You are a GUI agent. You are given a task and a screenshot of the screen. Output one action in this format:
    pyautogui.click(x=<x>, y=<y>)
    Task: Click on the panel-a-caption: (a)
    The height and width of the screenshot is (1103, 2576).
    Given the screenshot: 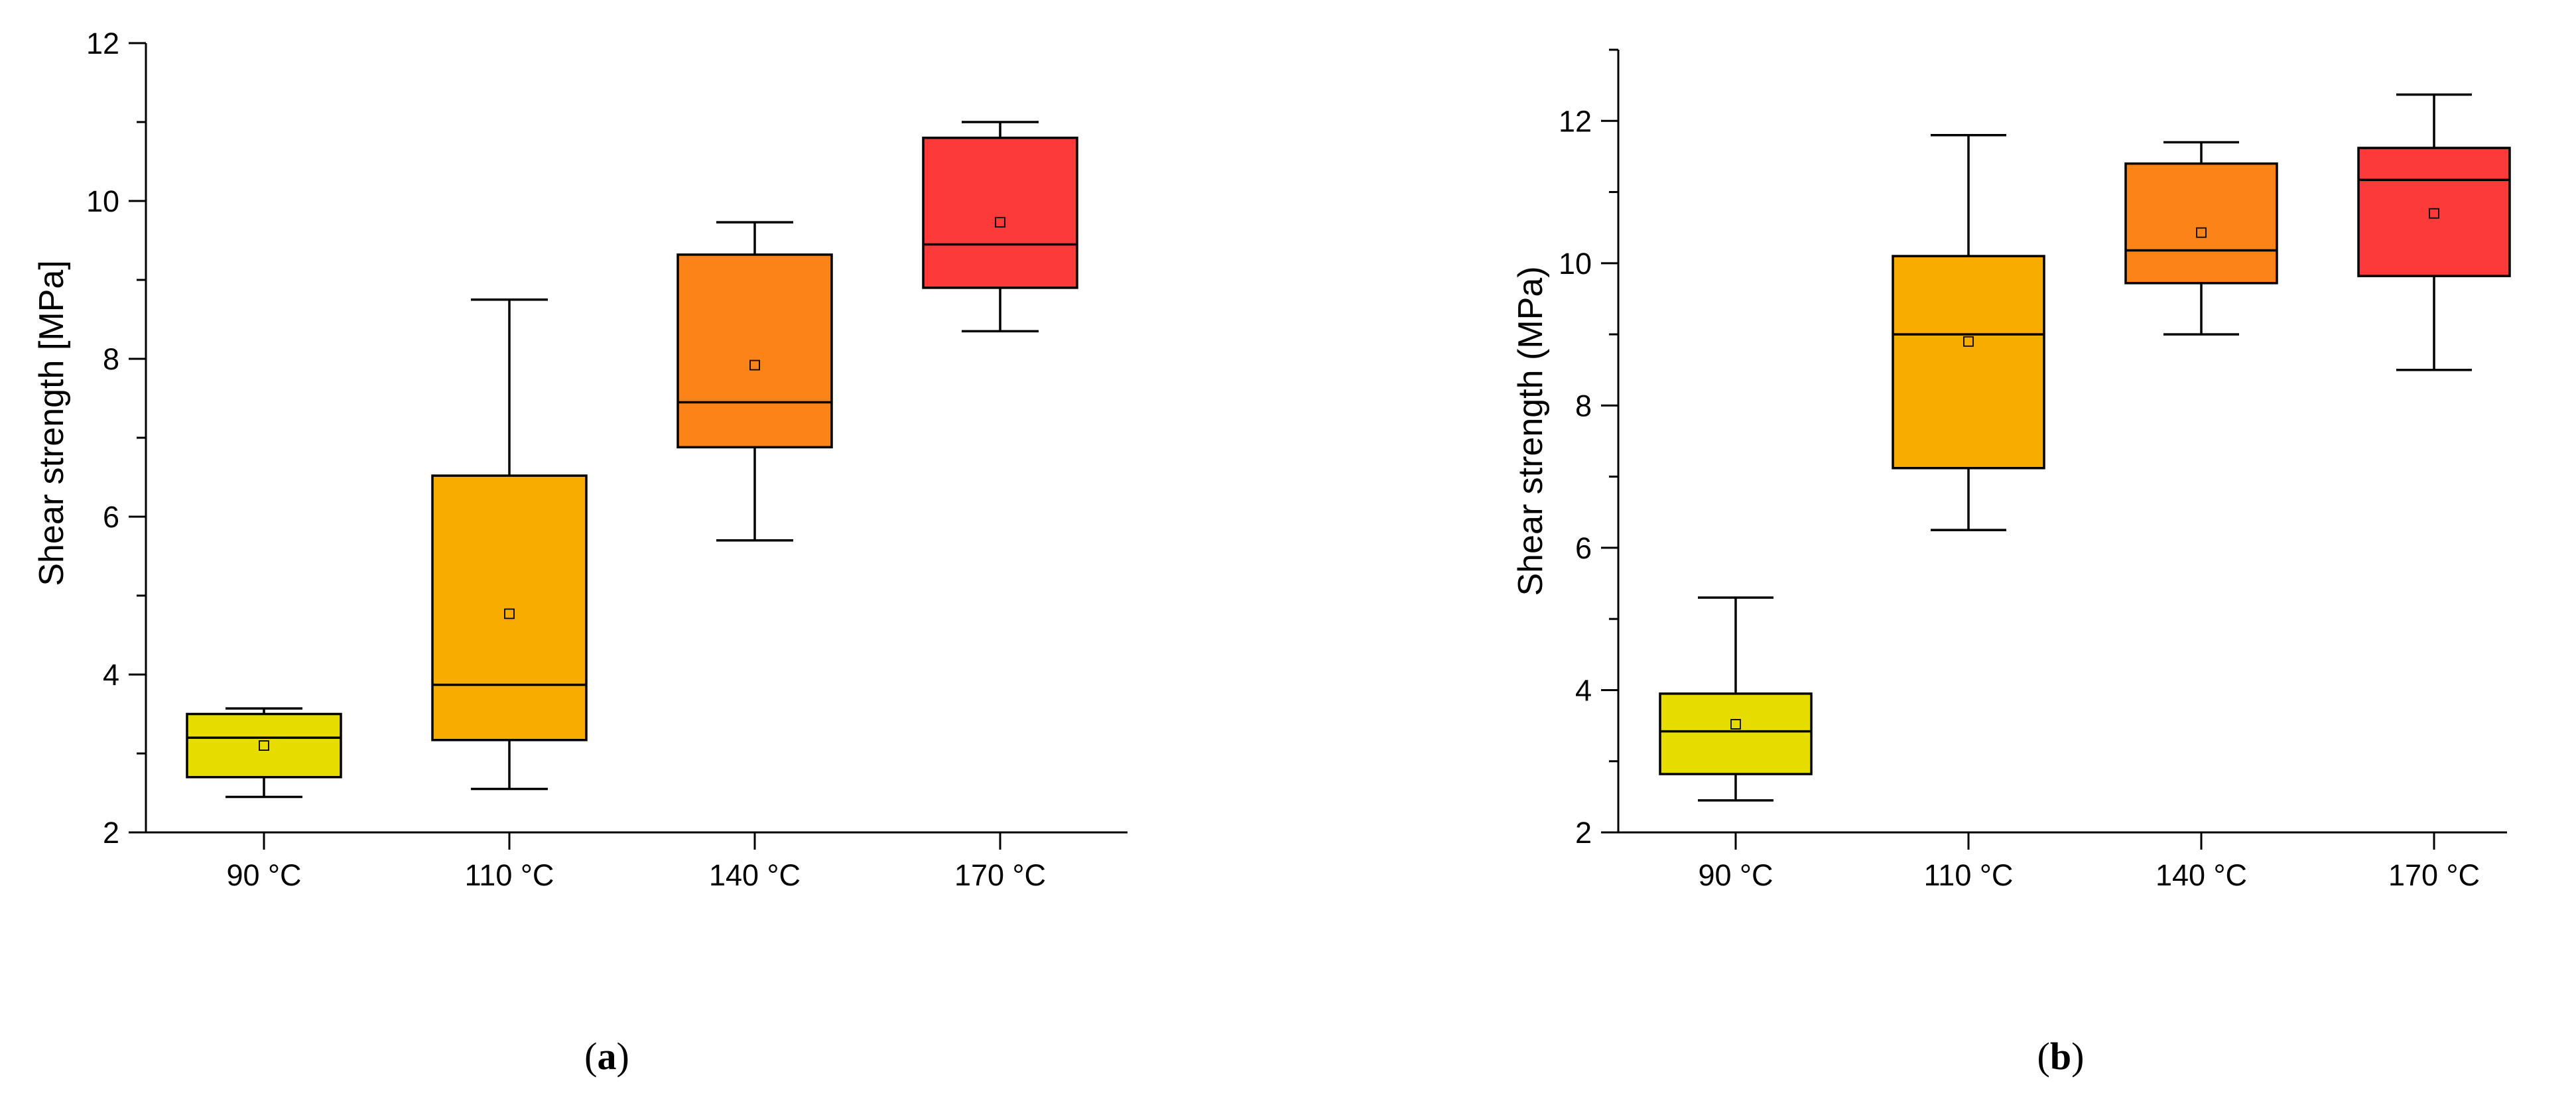 What is the action you would take?
    pyautogui.click(x=607, y=1056)
    